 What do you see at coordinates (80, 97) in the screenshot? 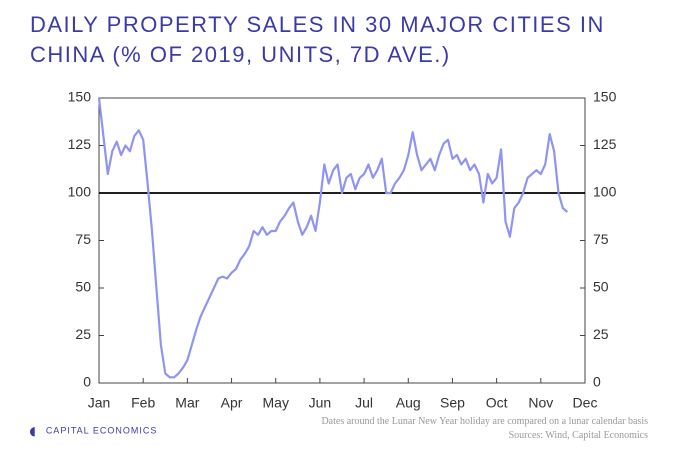
I see `y-tick-label: 150` at bounding box center [80, 97].